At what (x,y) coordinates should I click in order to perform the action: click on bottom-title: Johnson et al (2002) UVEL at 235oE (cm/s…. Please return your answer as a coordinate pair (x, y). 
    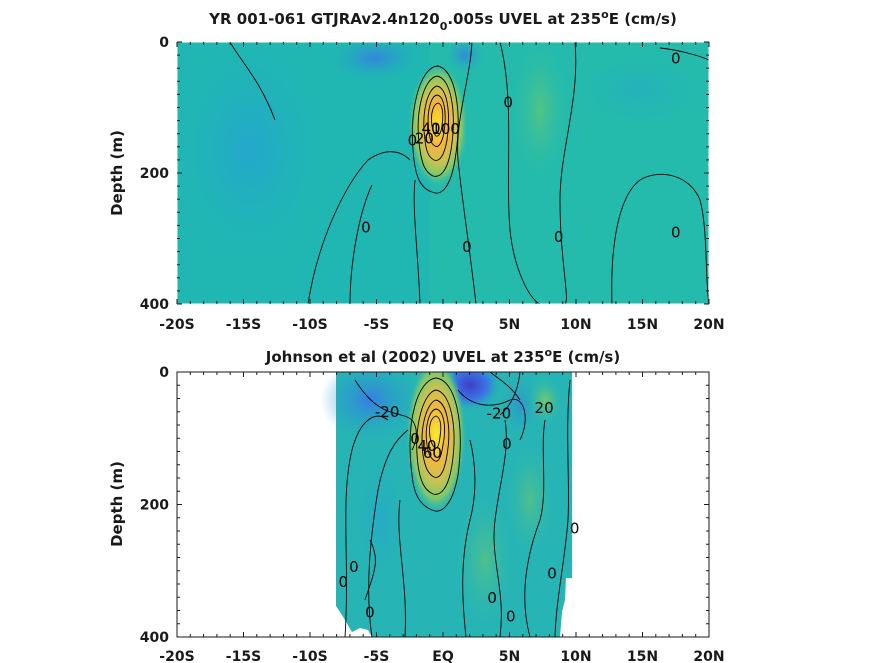
    Looking at the image, I should click on (442, 356).